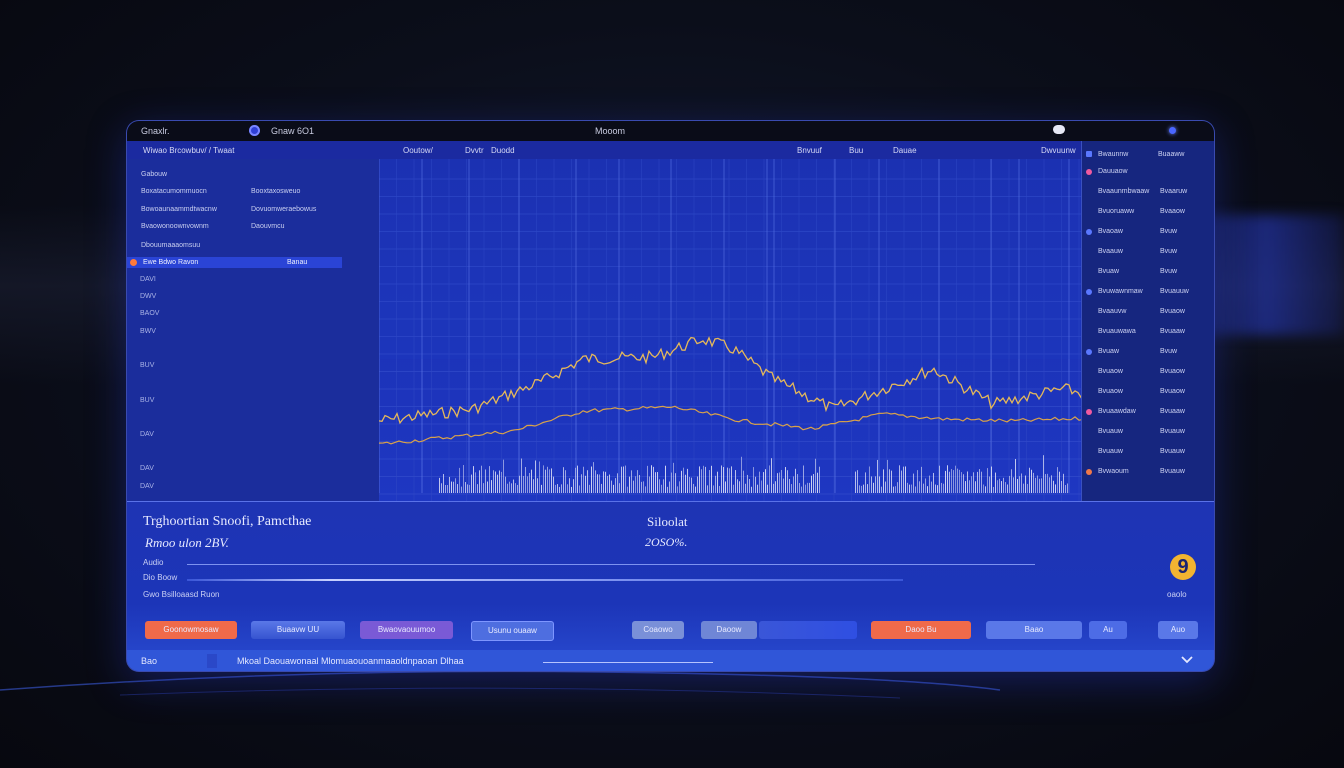 This screenshot has width=1344, height=768. Describe the element at coordinates (191, 630) in the screenshot. I see `action-button-1: Goonowmosaw` at that location.